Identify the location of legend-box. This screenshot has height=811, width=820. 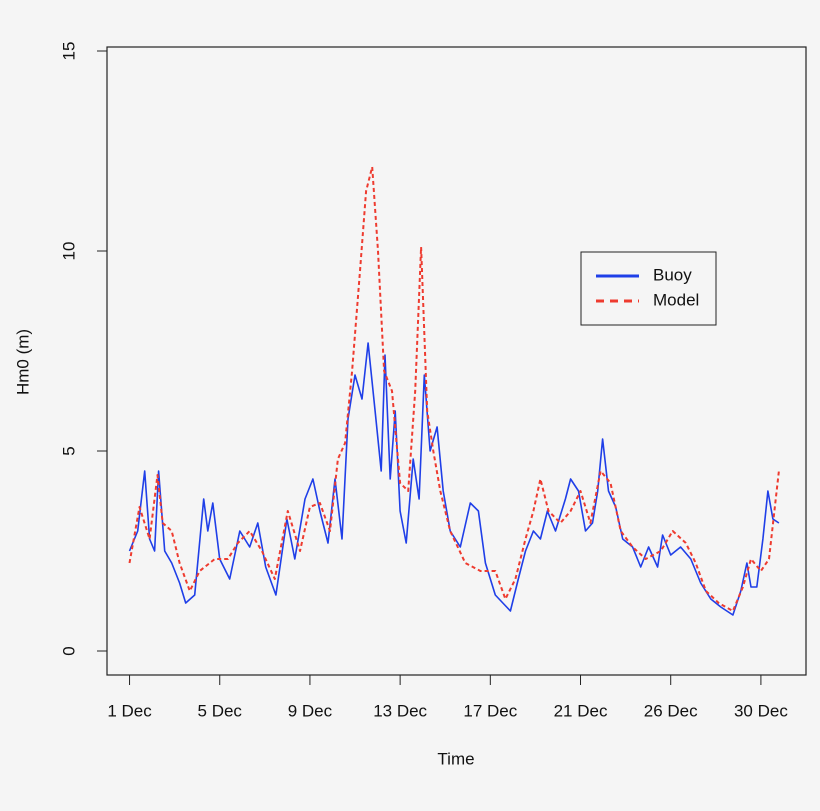
(648, 288).